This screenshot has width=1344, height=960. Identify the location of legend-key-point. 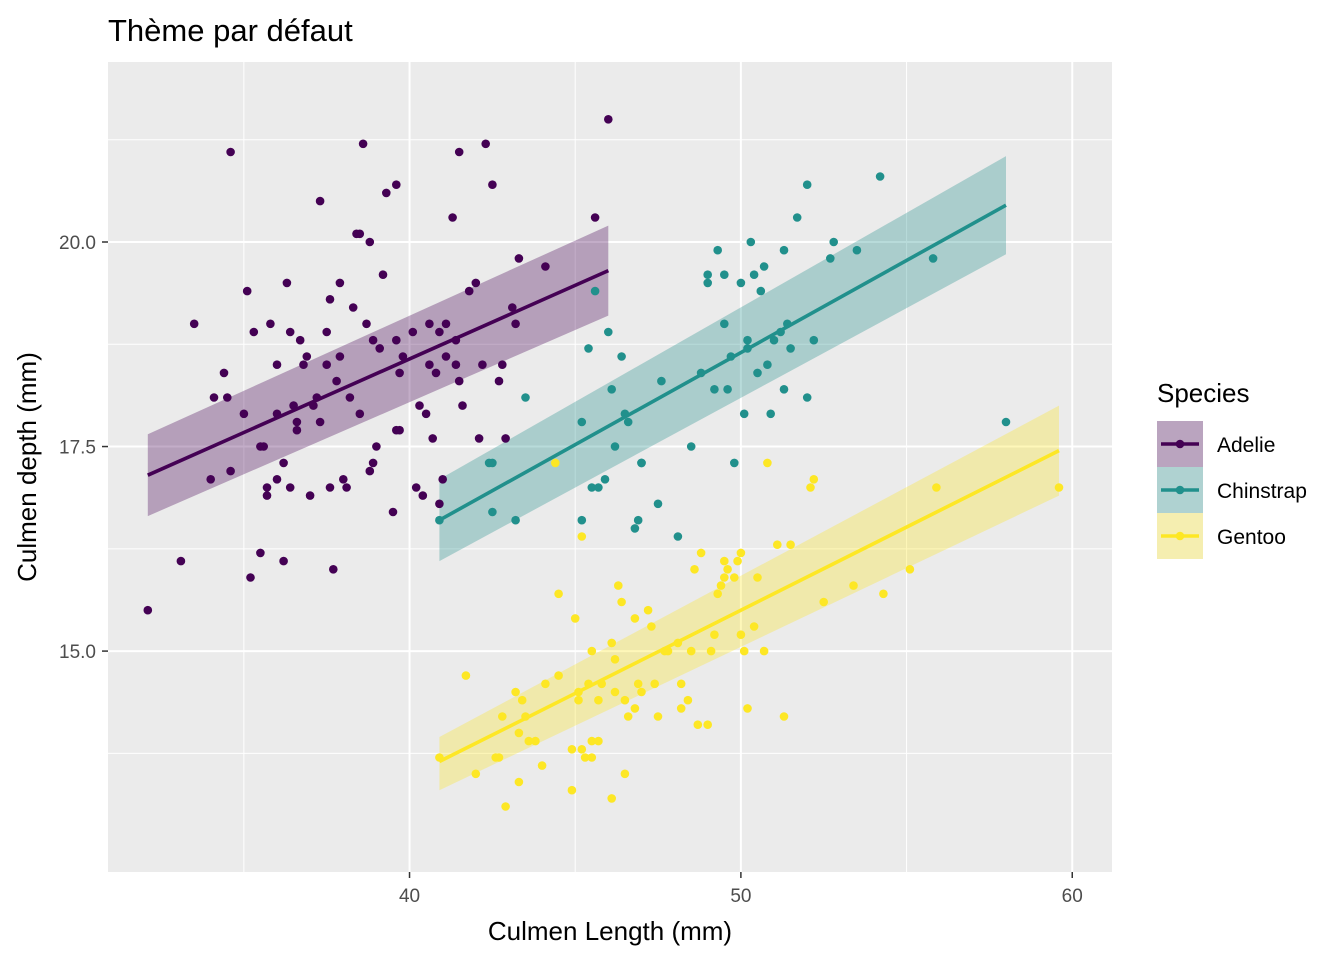
(1180, 536).